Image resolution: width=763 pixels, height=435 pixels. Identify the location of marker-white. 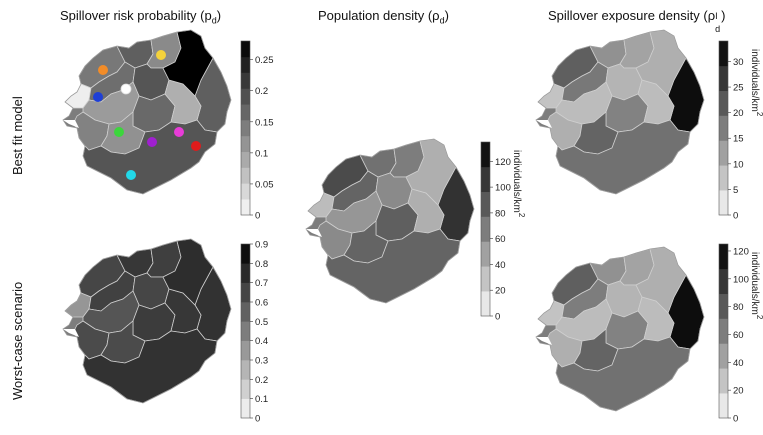
(126, 89).